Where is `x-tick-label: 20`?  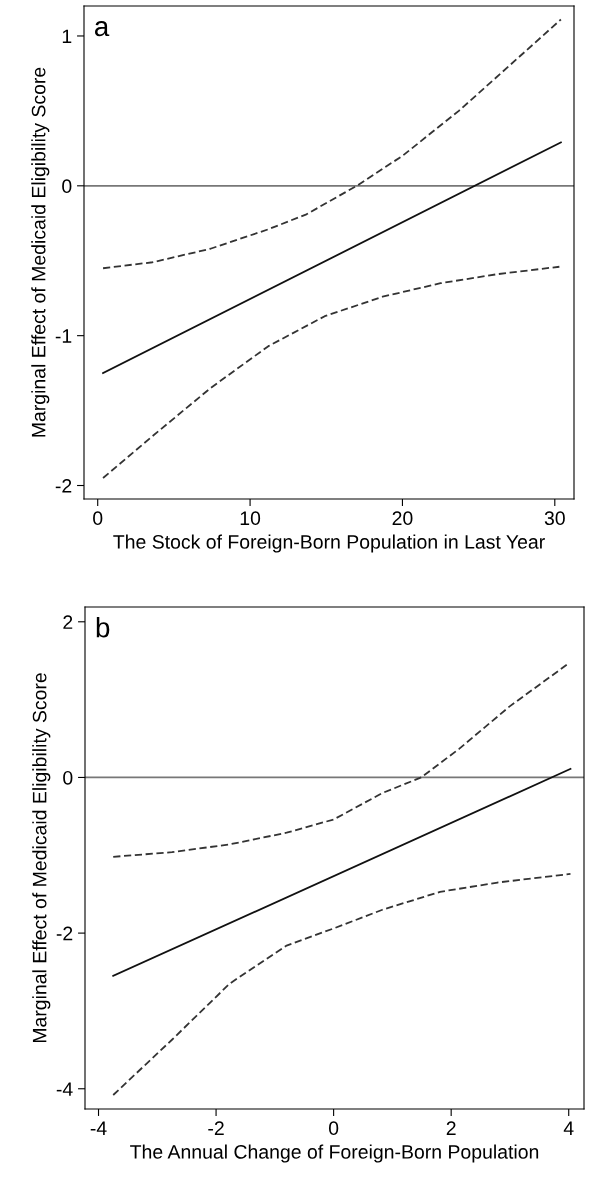
x-tick-label: 20 is located at coordinates (402, 518).